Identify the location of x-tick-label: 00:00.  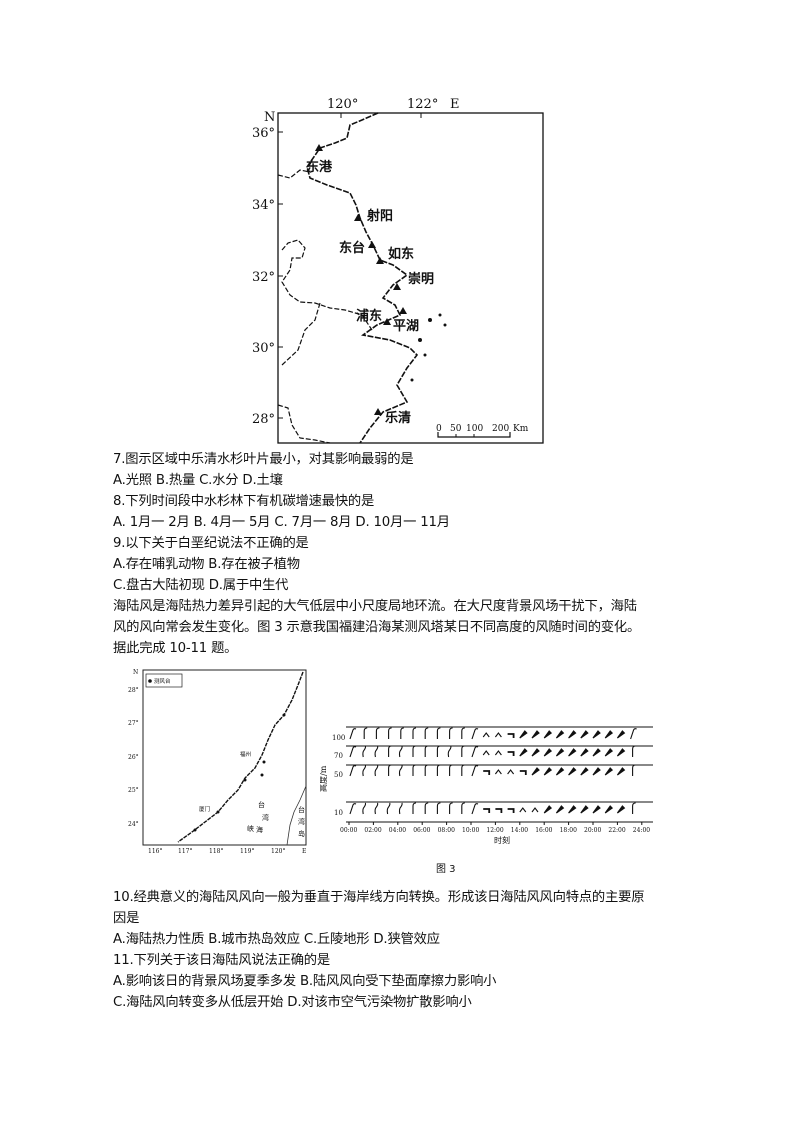
(348, 830).